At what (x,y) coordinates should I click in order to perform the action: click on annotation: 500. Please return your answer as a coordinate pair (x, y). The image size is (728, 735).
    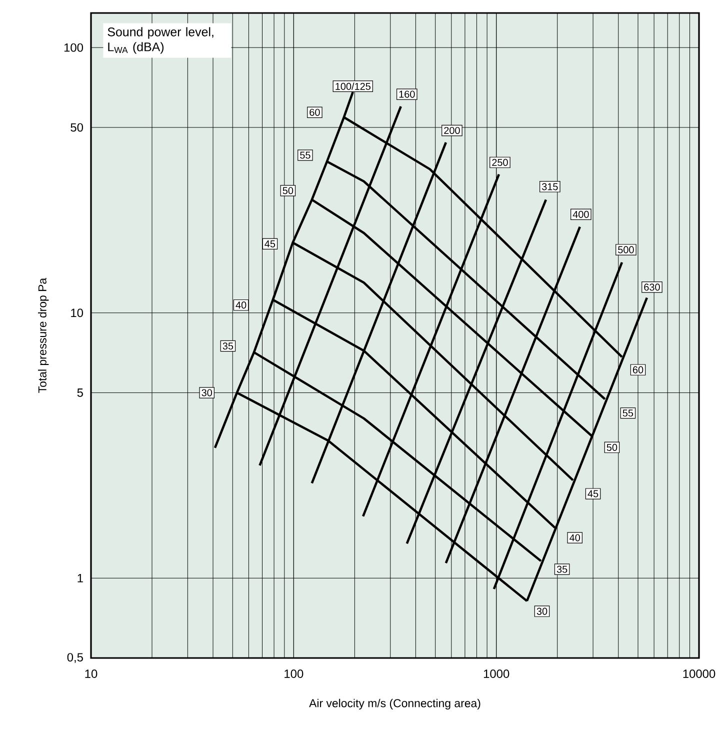
    Looking at the image, I should click on (626, 250).